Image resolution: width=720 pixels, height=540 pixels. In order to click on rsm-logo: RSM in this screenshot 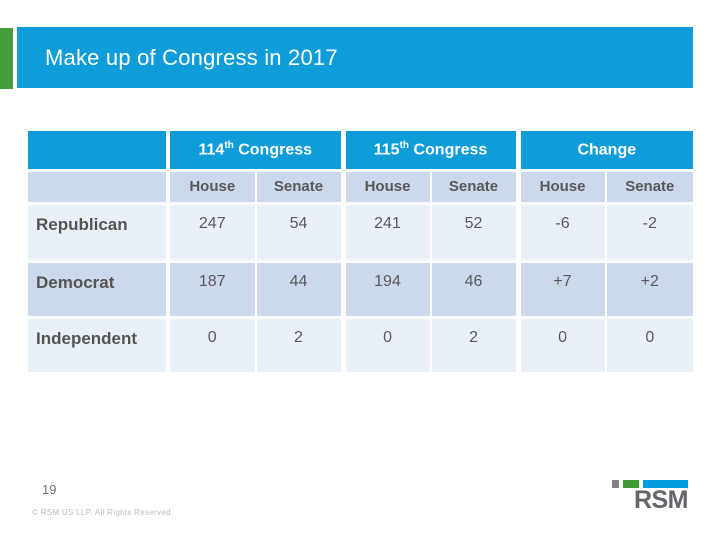, I will do `click(651, 496)`.